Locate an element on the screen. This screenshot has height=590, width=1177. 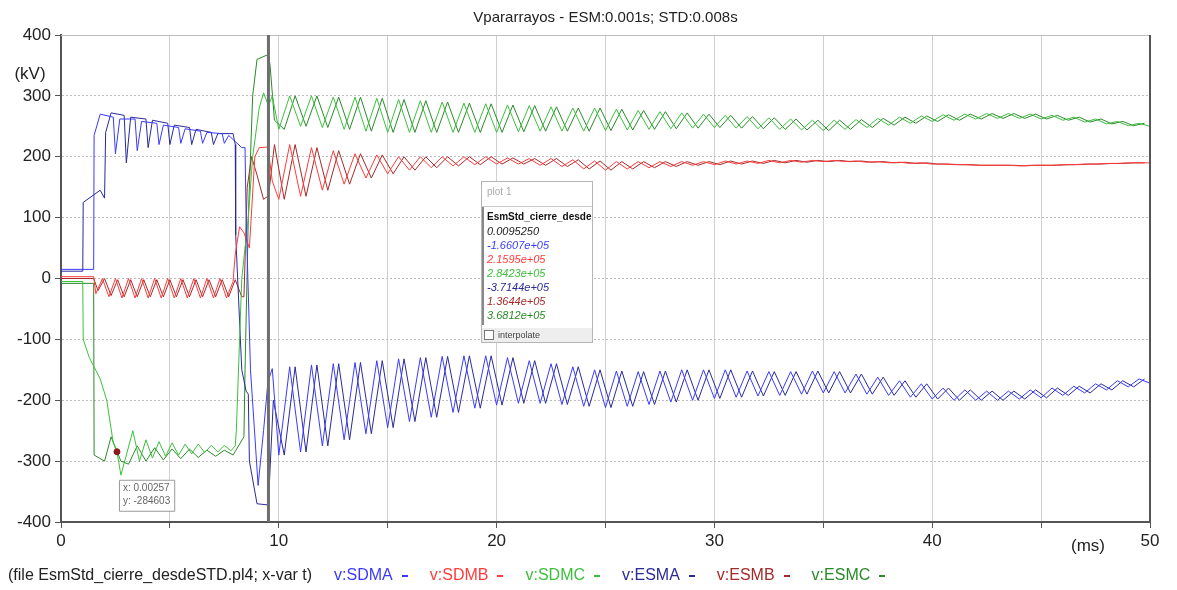
annotation: interpolate is located at coordinates (519, 335).